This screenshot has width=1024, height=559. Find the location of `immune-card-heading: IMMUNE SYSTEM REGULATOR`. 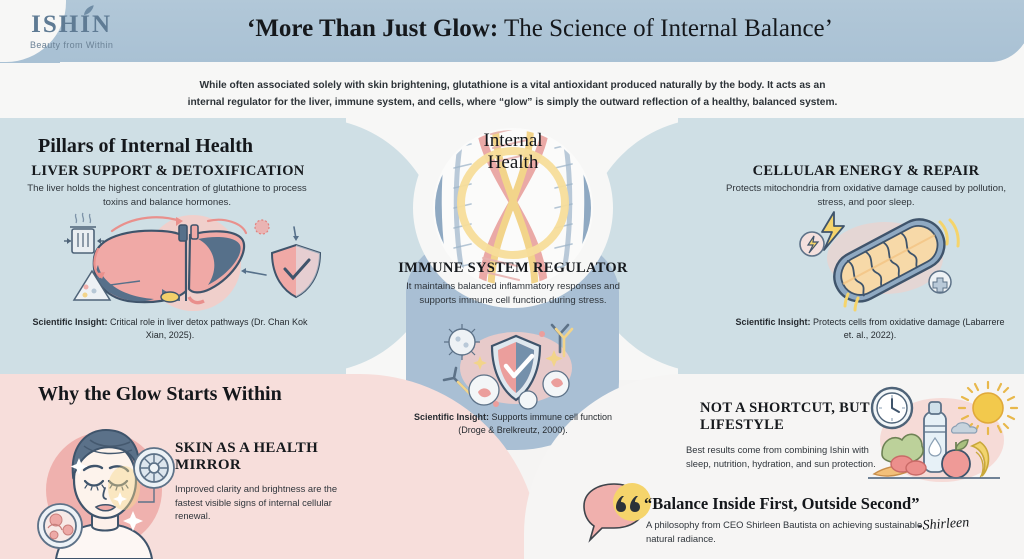

immune-card-heading: IMMUNE SYSTEM REGULATOR is located at coordinates (513, 268).